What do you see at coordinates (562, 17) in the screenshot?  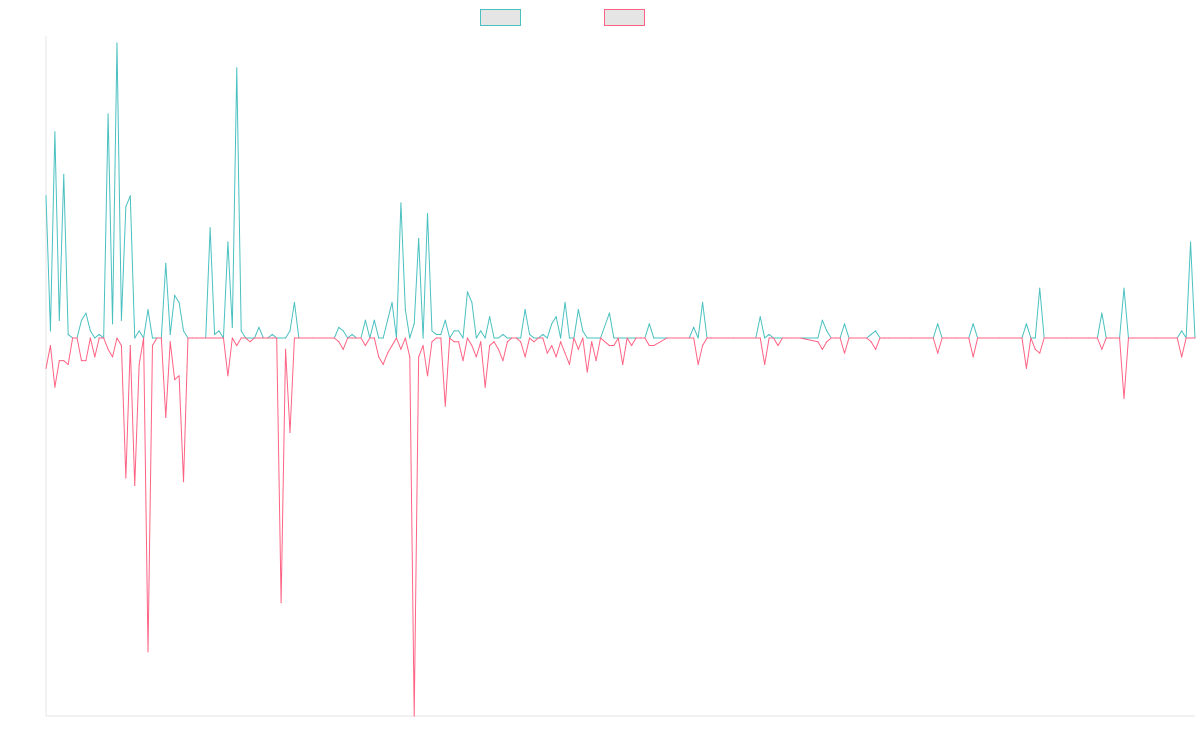 I see `legend` at bounding box center [562, 17].